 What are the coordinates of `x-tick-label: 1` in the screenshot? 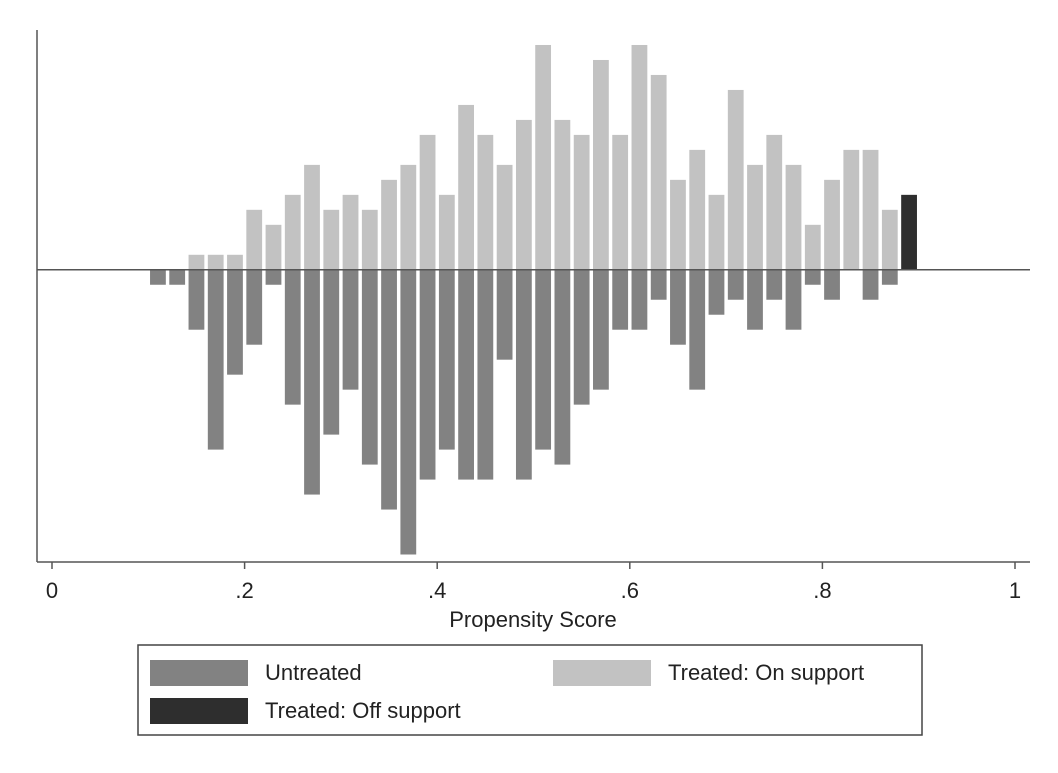 It's located at (1015, 590).